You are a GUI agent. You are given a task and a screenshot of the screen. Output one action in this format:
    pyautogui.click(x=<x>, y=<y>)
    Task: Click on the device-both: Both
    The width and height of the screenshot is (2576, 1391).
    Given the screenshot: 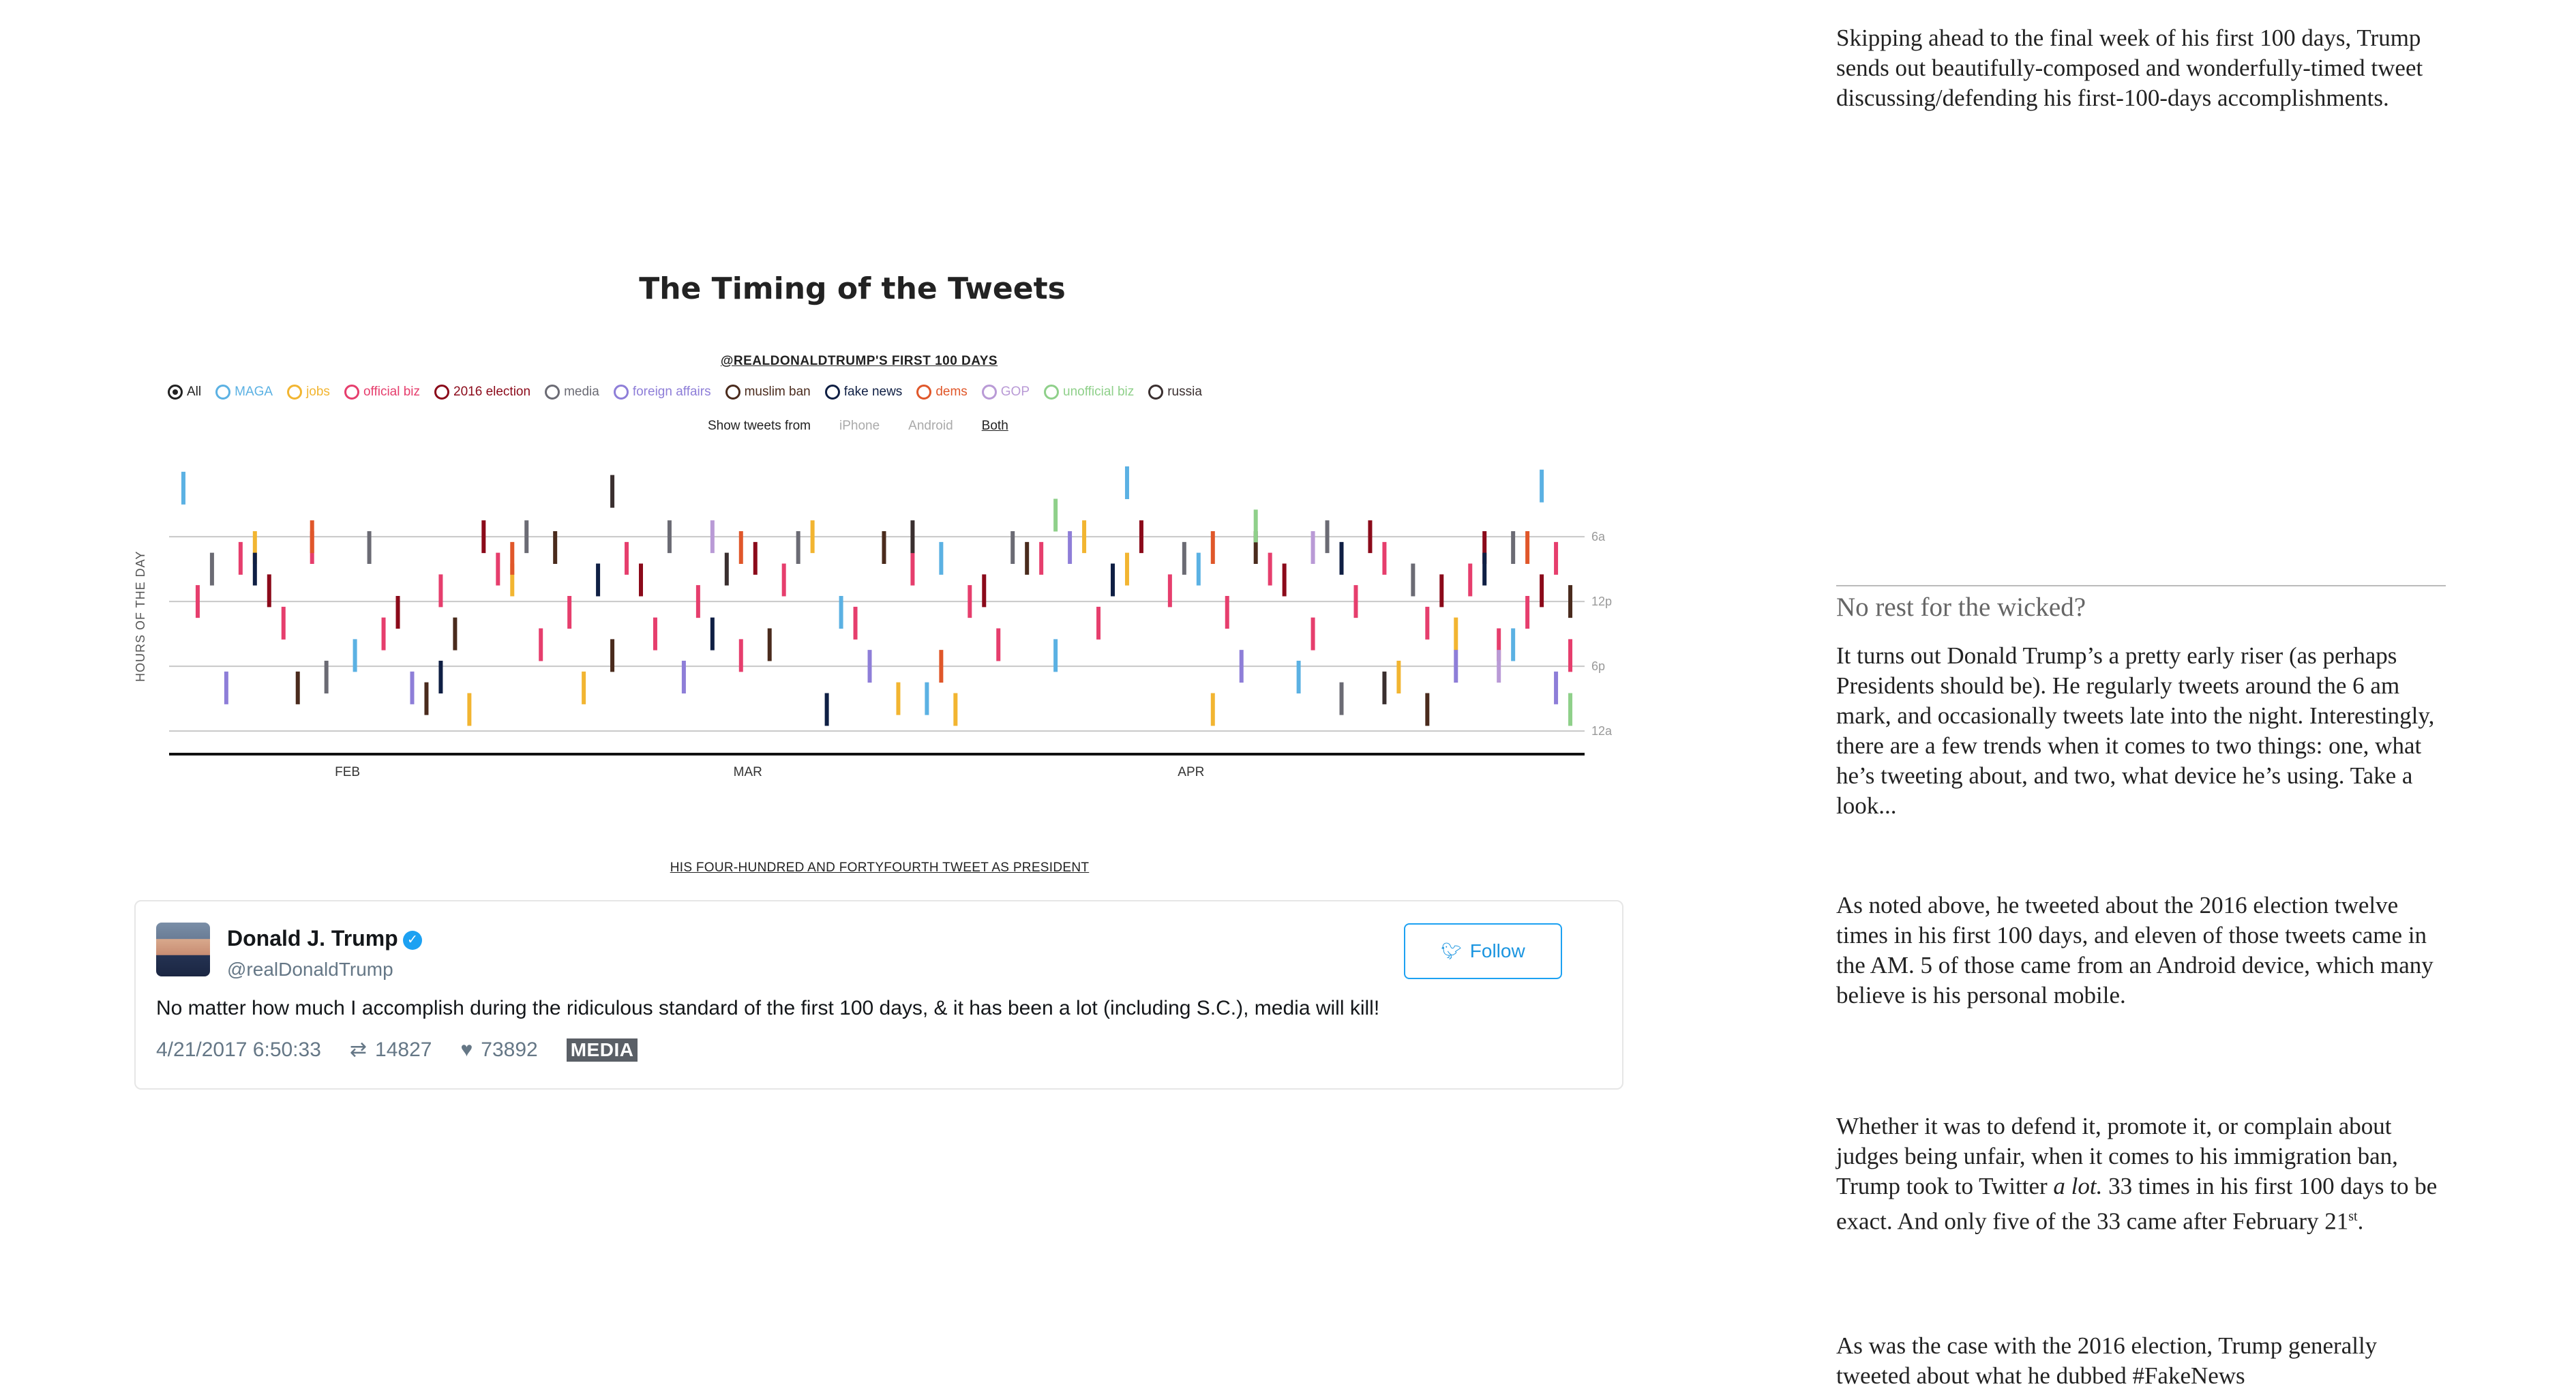 What is the action you would take?
    pyautogui.click(x=994, y=426)
    